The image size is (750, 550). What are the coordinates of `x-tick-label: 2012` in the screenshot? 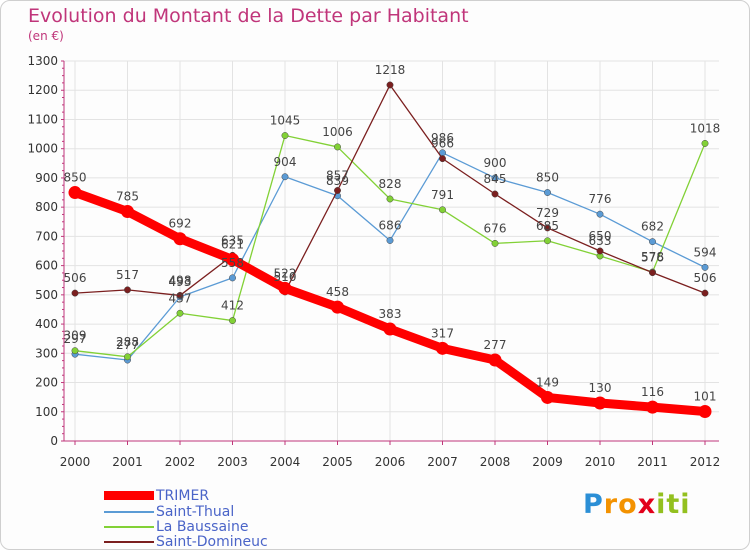 It's located at (705, 462).